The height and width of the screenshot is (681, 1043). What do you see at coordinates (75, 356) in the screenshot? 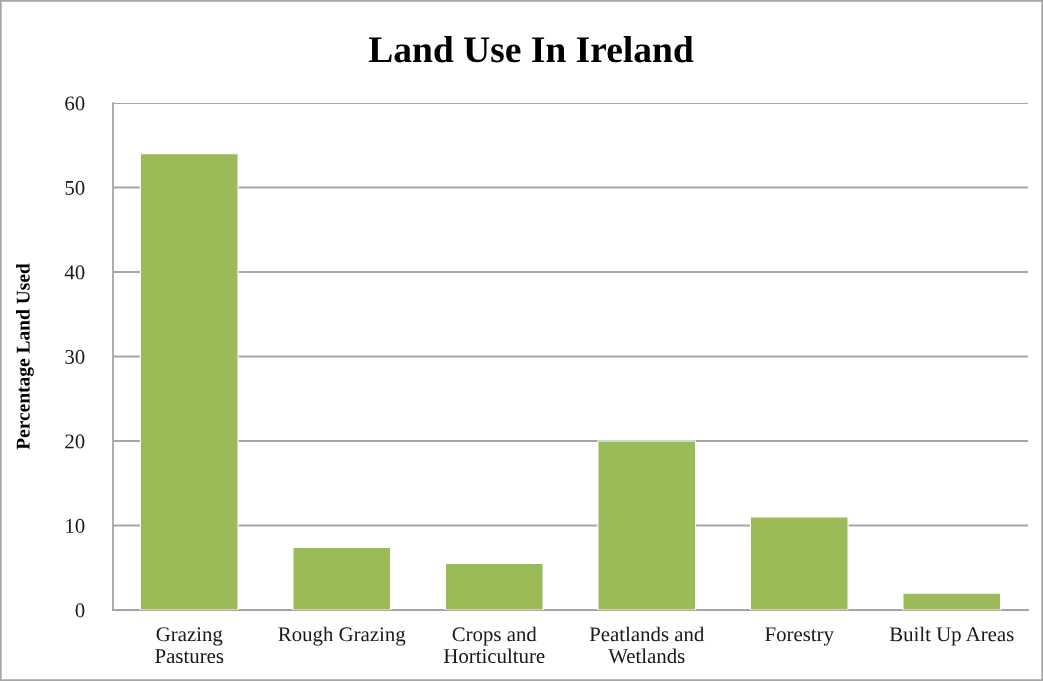
I see `y-tick-label: 30` at bounding box center [75, 356].